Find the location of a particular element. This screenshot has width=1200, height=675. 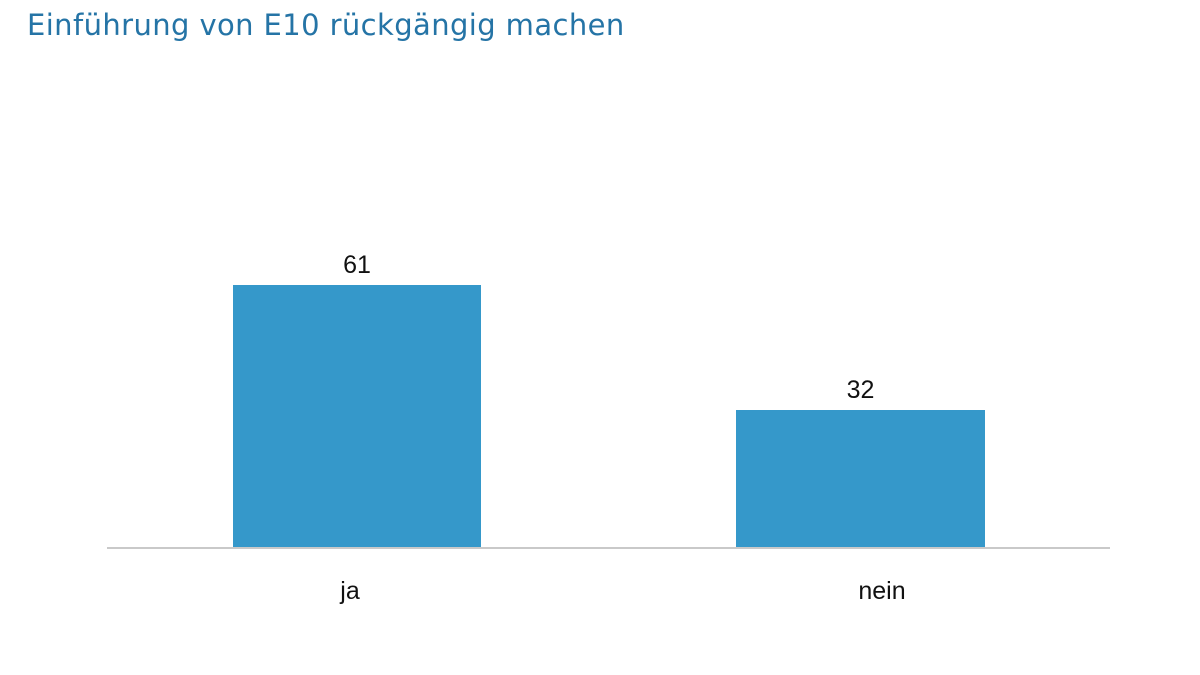

bar-nein is located at coordinates (860, 479).